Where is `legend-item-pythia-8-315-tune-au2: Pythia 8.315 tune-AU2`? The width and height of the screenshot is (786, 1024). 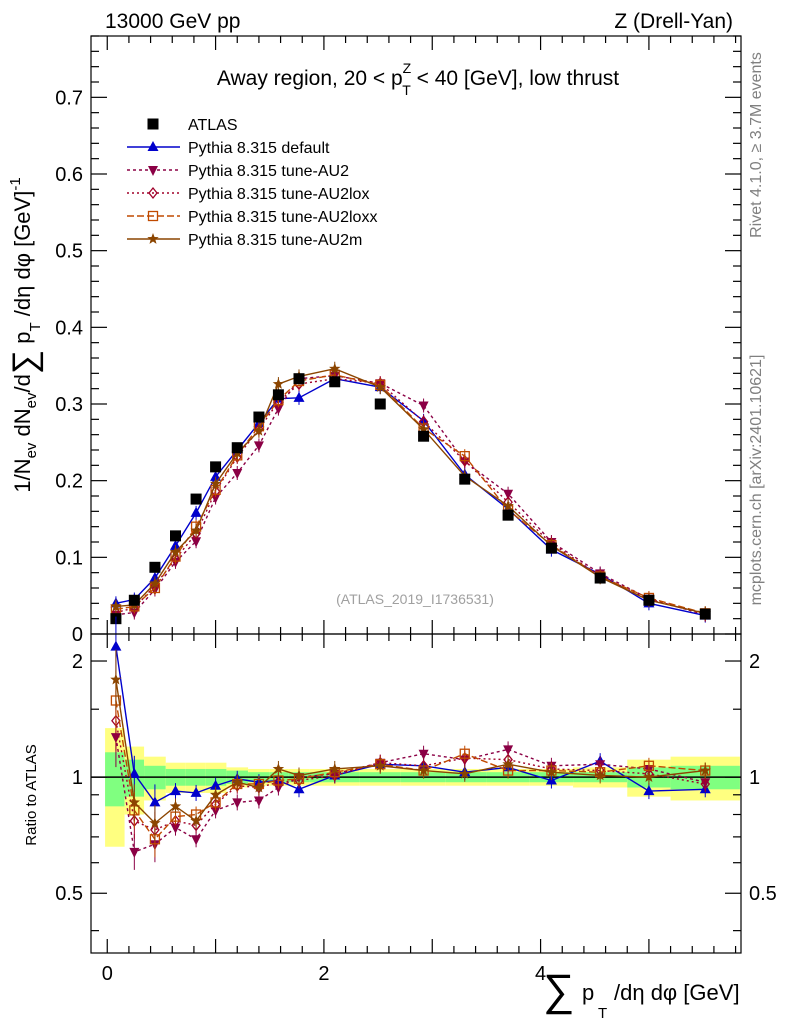
legend-item-pythia-8-315-tune-au2: Pythia 8.315 tune-AU2 is located at coordinates (238, 171).